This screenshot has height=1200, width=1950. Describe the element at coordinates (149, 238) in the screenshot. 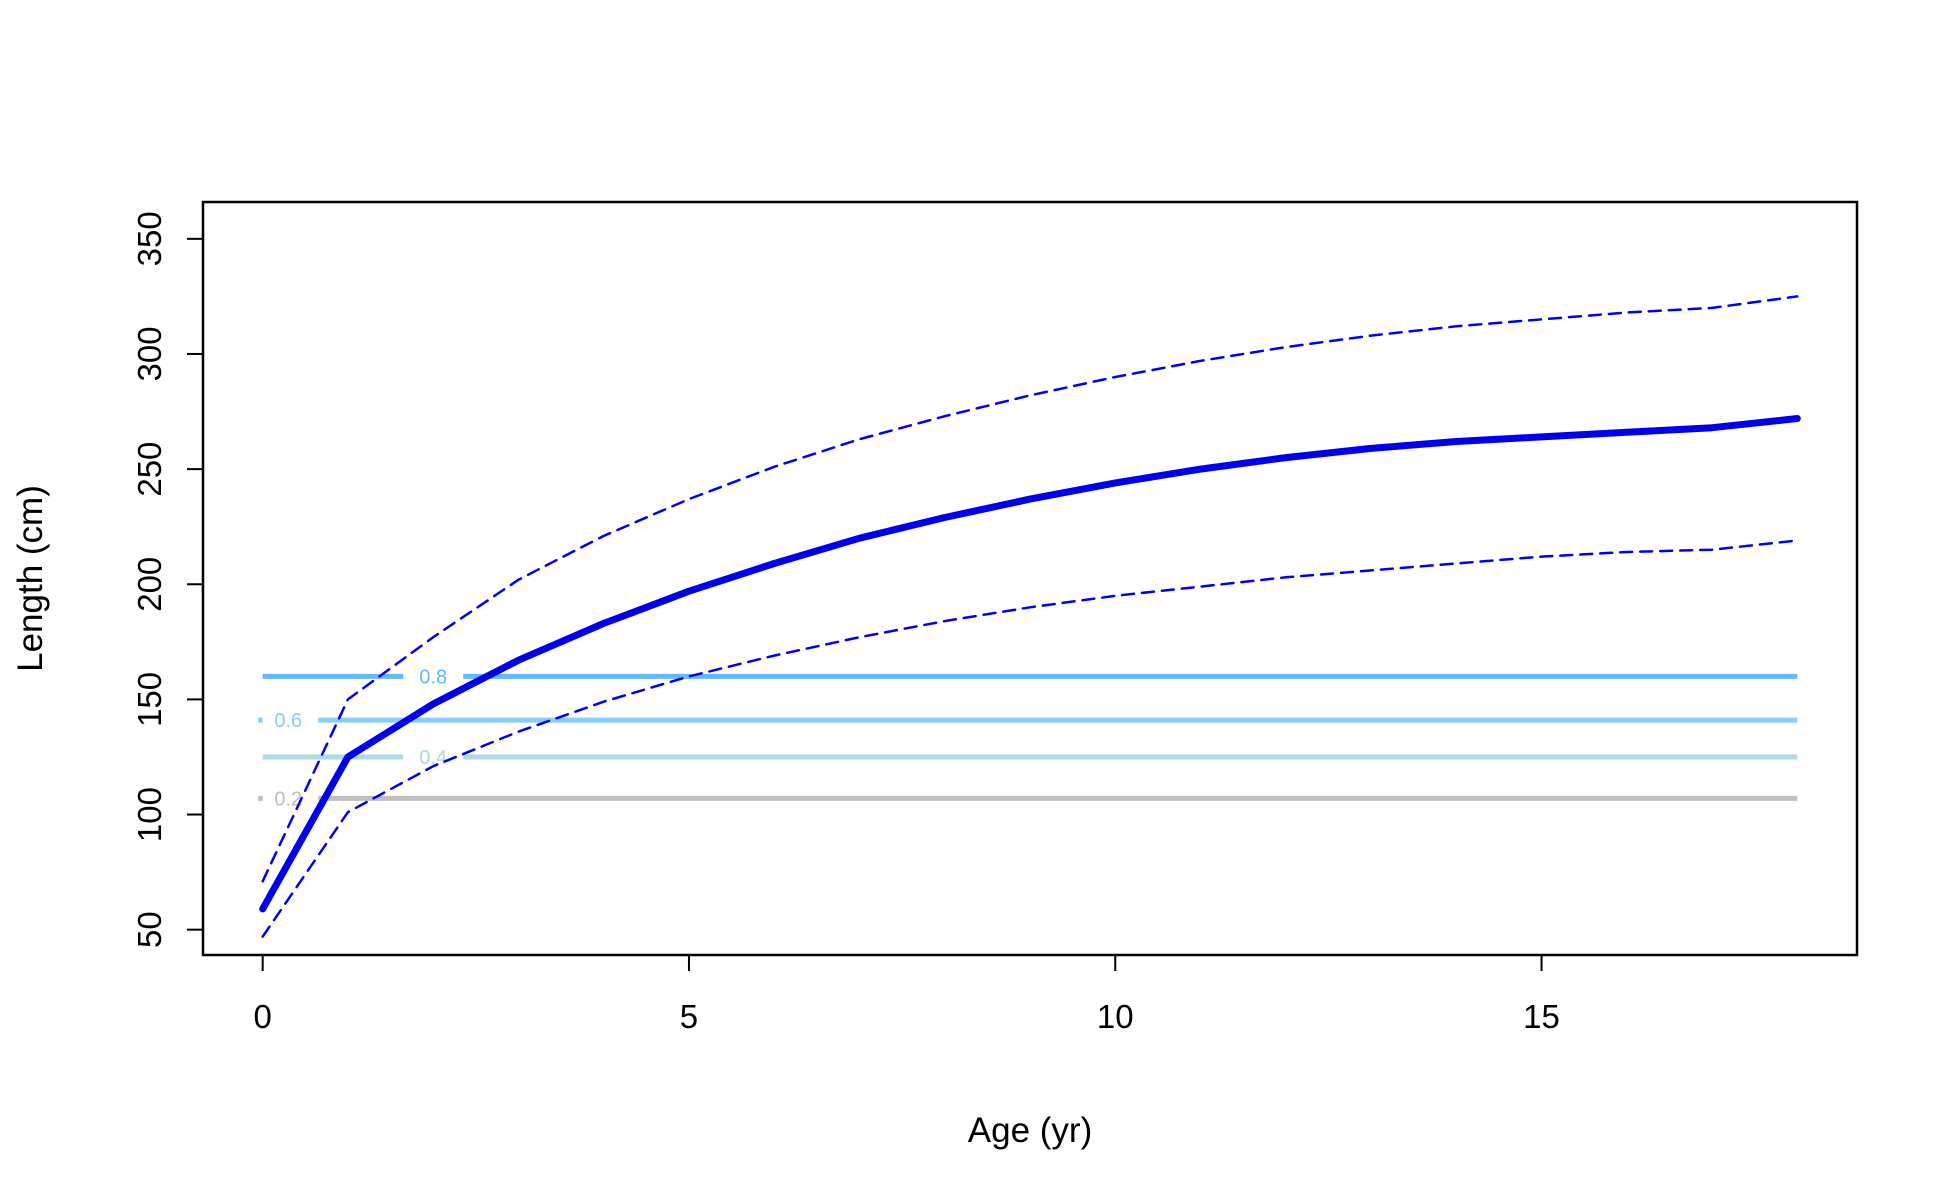

I see `y-tick-label: 350` at that location.